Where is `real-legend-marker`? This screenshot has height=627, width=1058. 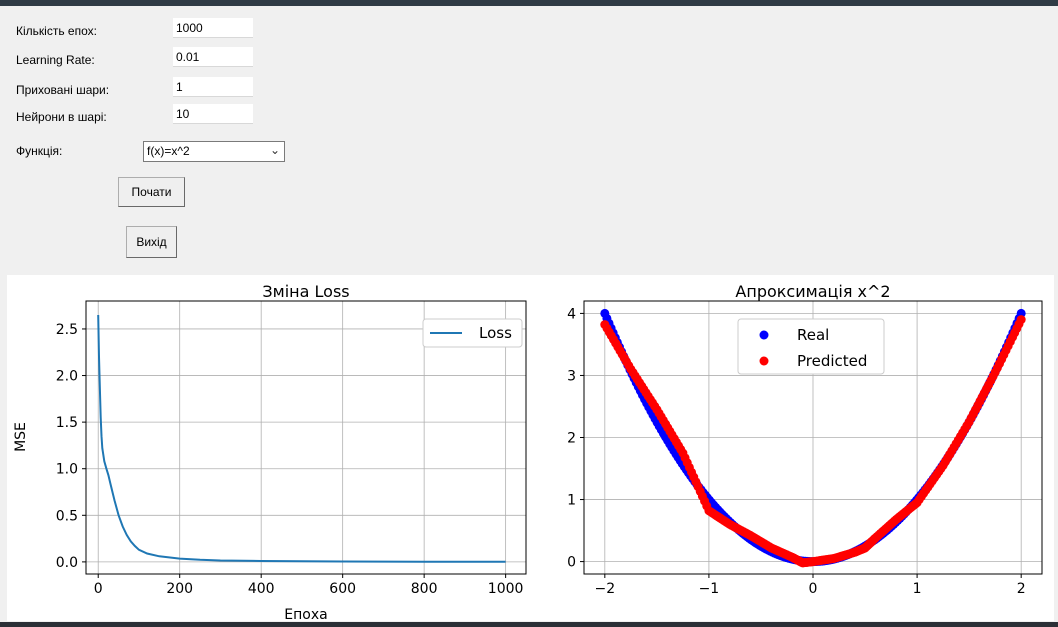 real-legend-marker is located at coordinates (764, 335).